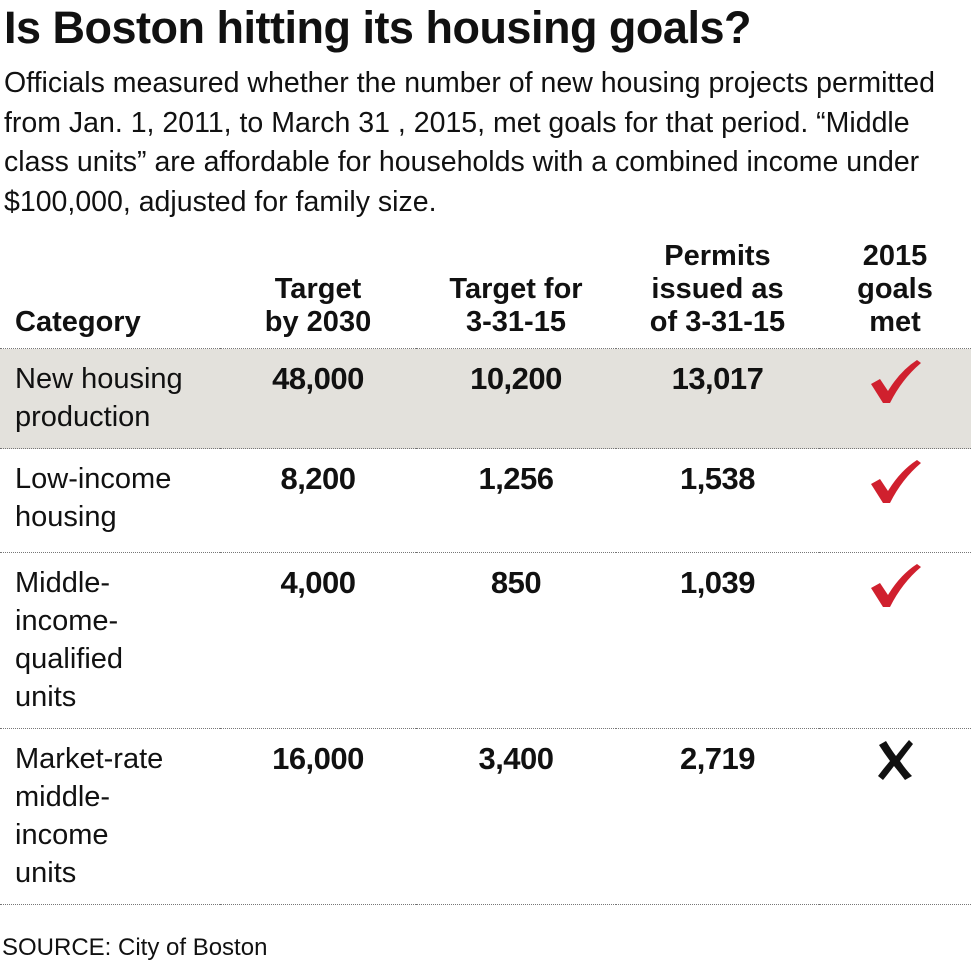 This screenshot has width=971, height=970. Describe the element at coordinates (318, 294) in the screenshot. I see `column-header-target-2030: Target by 2030` at that location.